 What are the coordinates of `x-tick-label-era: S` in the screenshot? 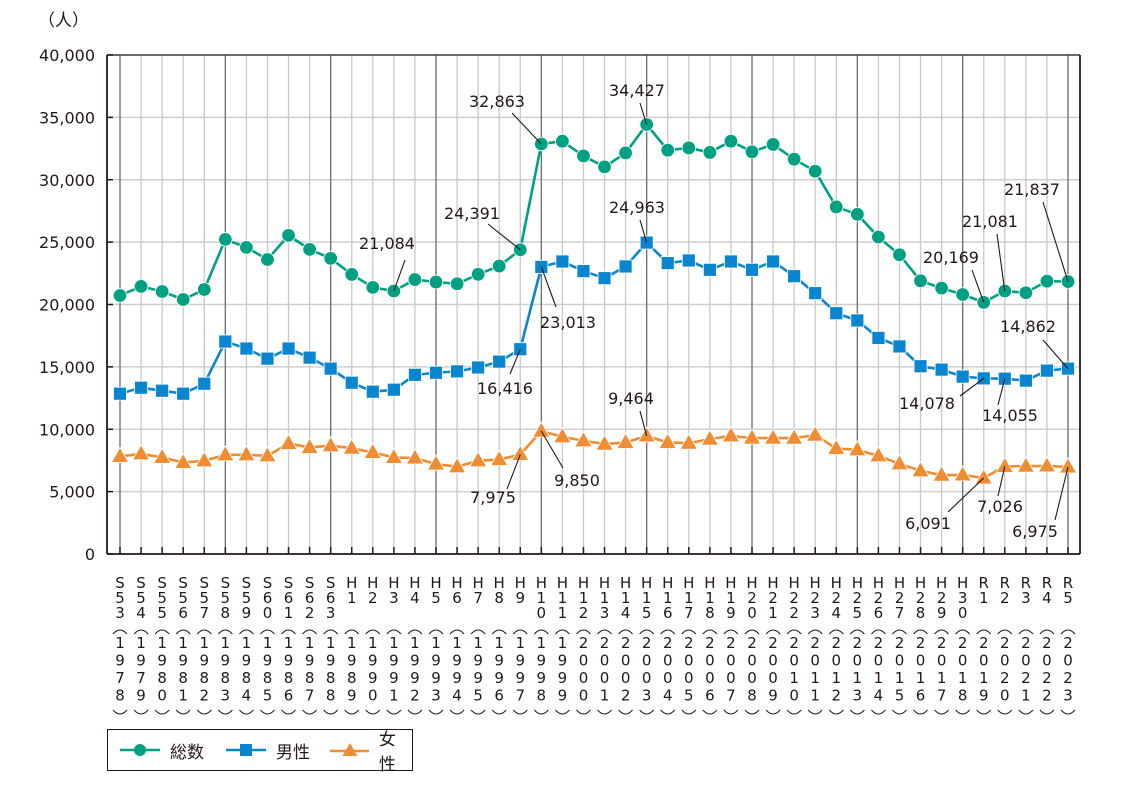 It's located at (268, 583).